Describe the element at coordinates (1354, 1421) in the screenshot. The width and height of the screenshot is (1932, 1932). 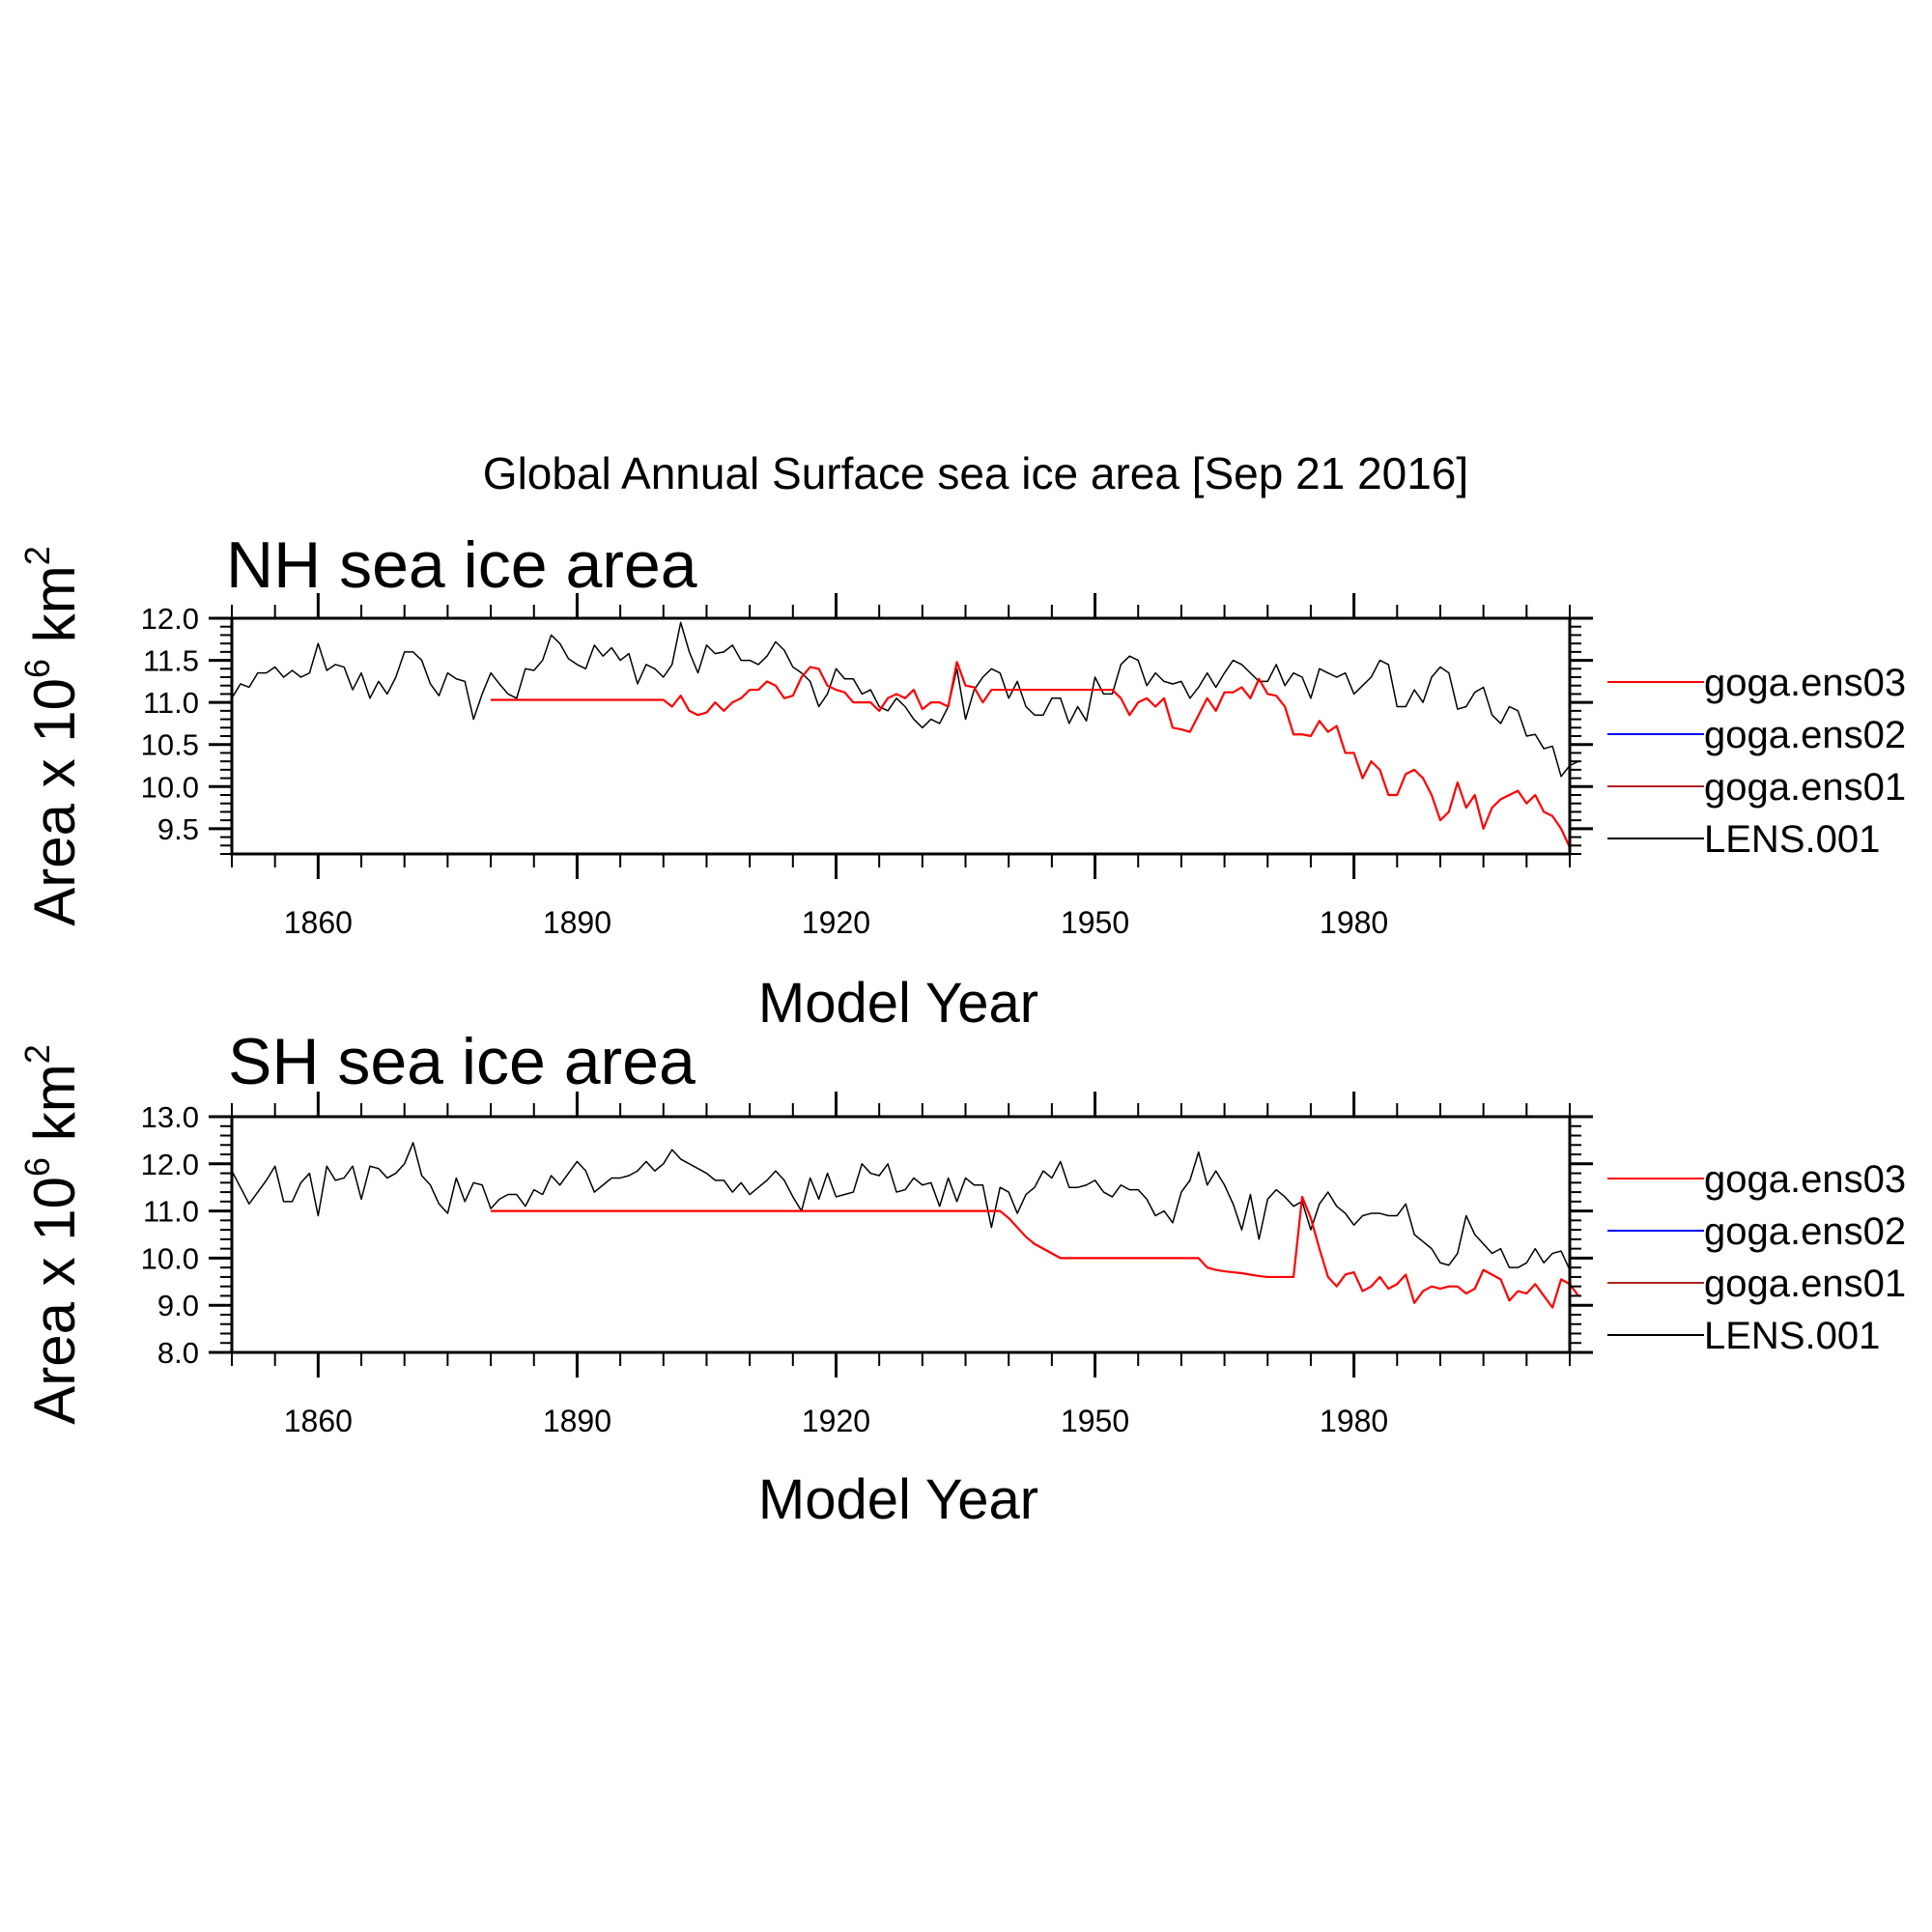
I see `sh-x-tick-label: 1980` at that location.